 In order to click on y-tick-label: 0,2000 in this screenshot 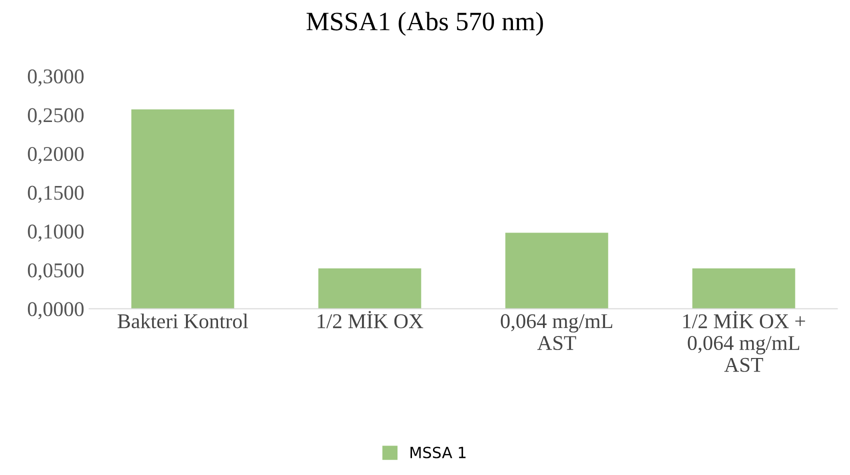, I will do `click(56, 155)`.